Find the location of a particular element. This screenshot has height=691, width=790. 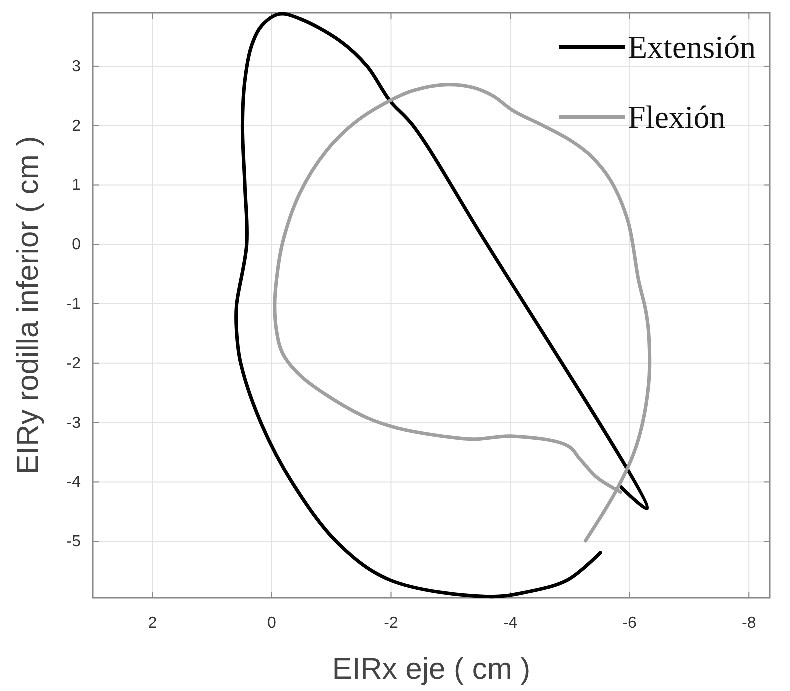

x-axis-title: EIRx eje ( cm ) is located at coordinates (431, 669).